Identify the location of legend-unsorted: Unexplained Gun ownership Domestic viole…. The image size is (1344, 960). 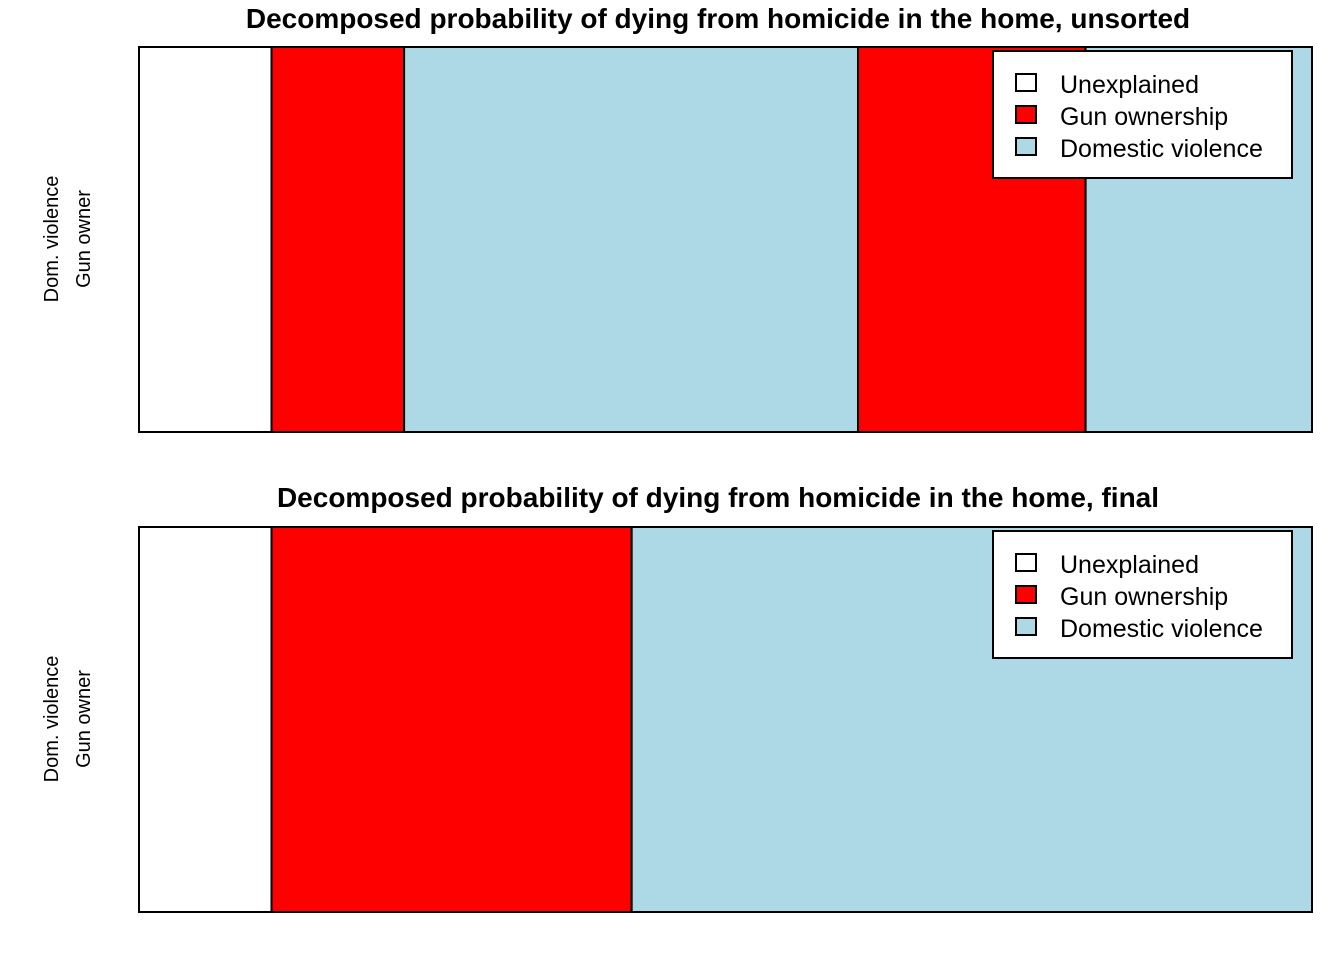
(1142, 114).